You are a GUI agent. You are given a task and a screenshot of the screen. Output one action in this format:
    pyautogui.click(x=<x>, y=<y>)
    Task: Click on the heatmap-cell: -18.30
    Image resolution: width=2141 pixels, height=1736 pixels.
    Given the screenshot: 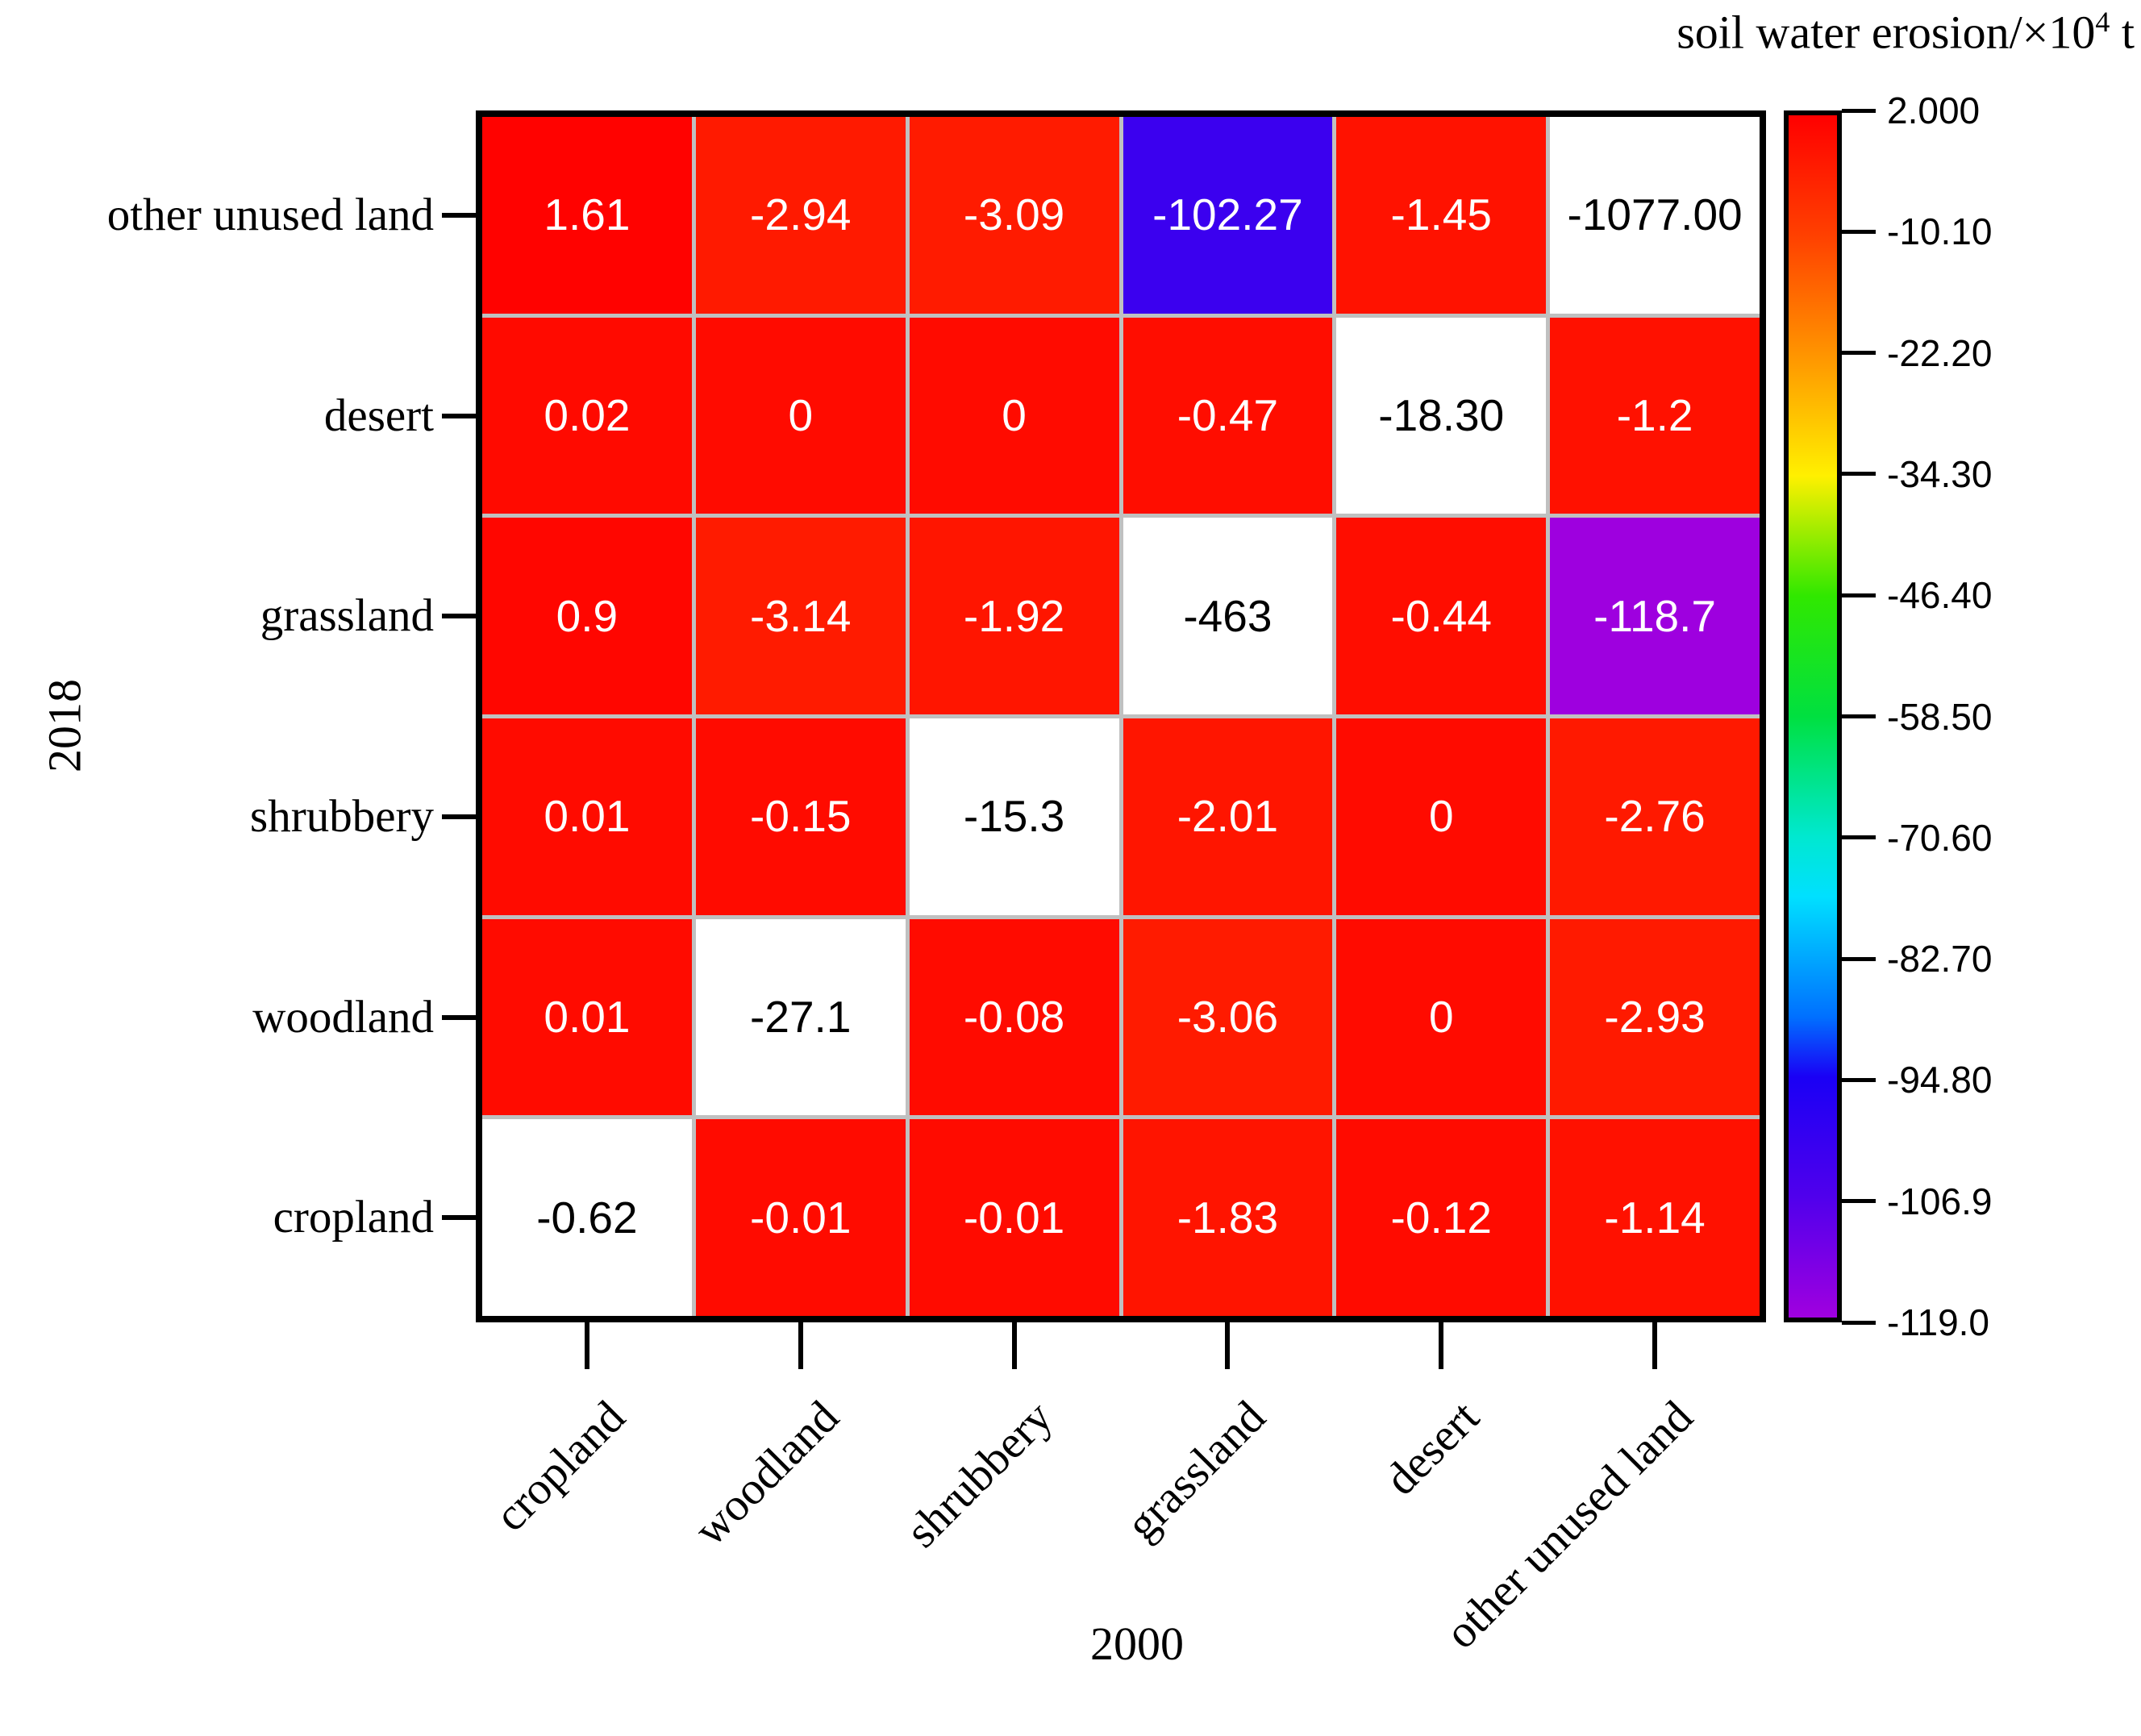 What is the action you would take?
    pyautogui.click(x=1441, y=415)
    